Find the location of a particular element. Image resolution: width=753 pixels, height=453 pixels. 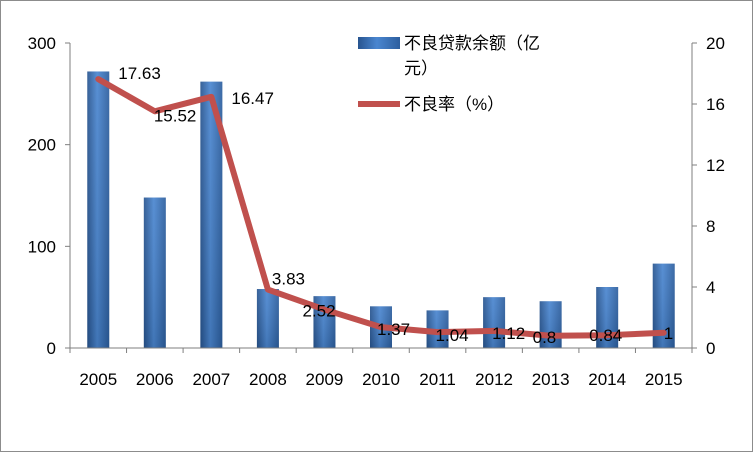

bar-shade-2012 is located at coordinates (494, 322).